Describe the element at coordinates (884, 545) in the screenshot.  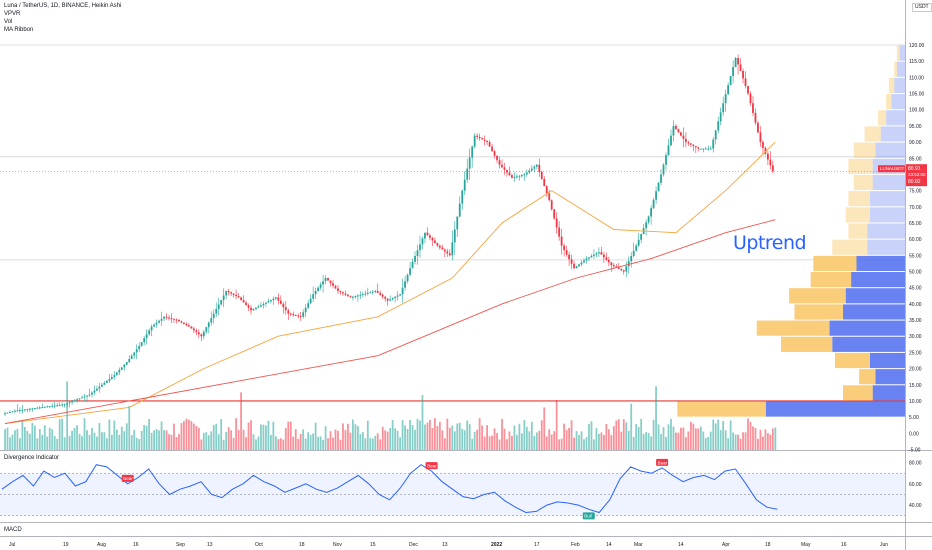
I see `time-tick-label: Jun` at that location.